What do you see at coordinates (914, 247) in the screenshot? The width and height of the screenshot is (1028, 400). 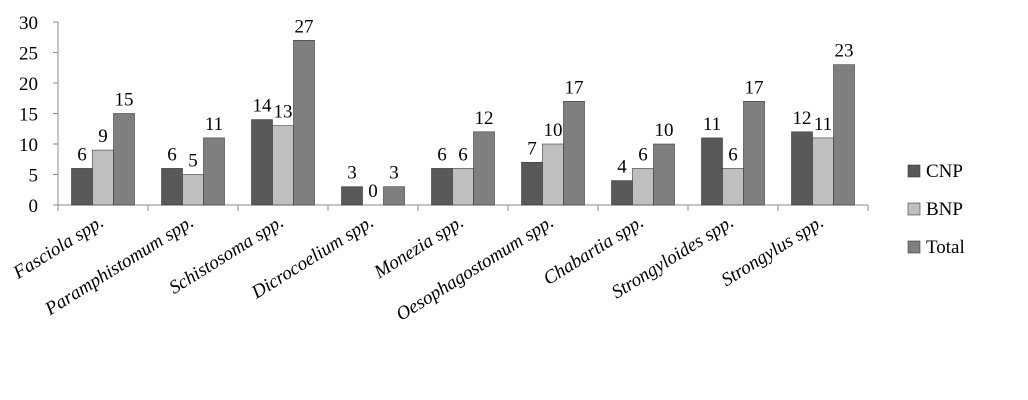 I see `legend-swatch-total` at bounding box center [914, 247].